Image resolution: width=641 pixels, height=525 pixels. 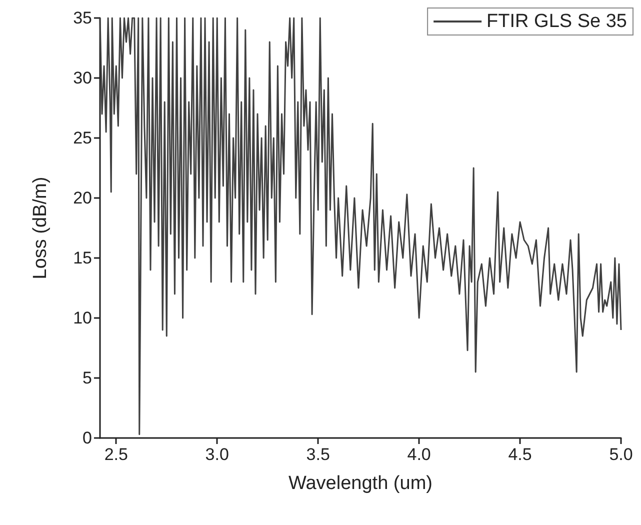 What do you see at coordinates (520, 454) in the screenshot?
I see `x-tick-label: 4.5` at bounding box center [520, 454].